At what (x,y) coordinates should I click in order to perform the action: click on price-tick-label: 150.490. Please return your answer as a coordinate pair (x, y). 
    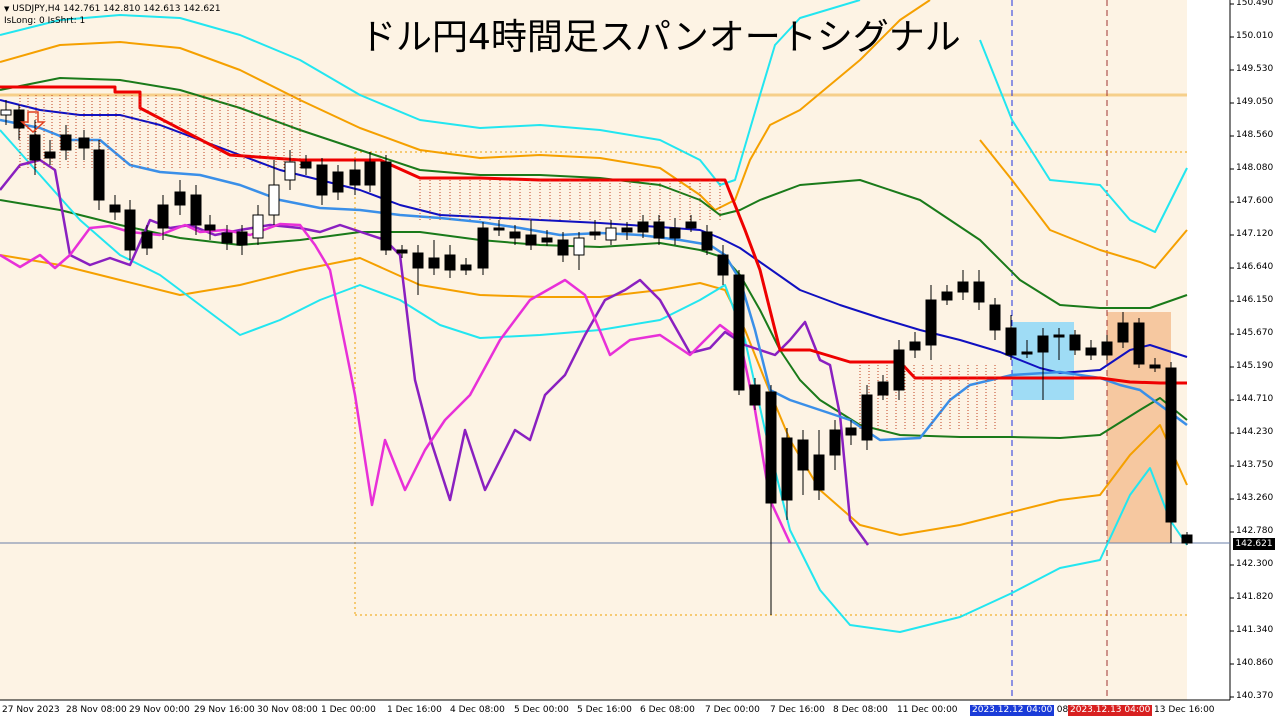
    Looking at the image, I should click on (1255, 4).